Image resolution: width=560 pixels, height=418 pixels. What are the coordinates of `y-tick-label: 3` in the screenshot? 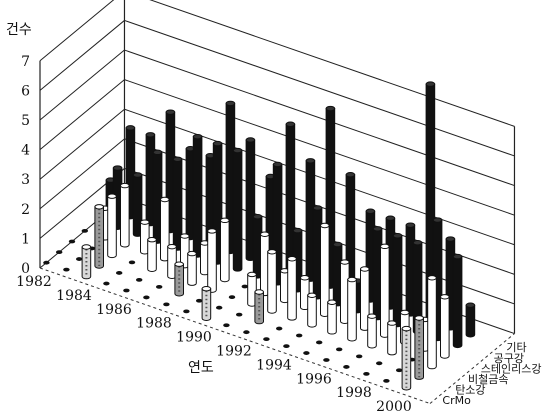 It's located at (25, 180).